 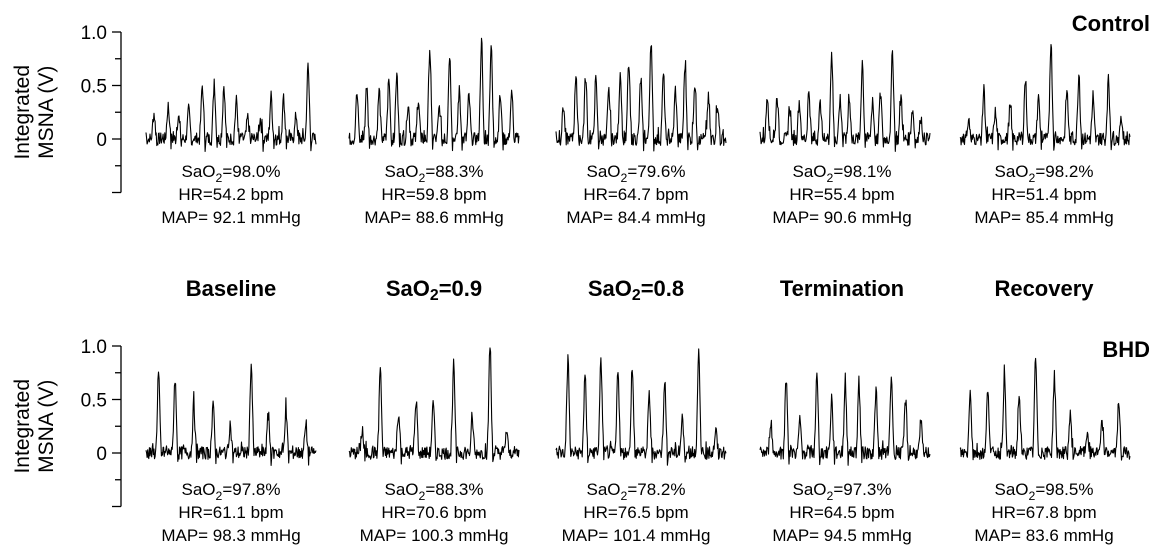 What do you see at coordinates (635, 217) in the screenshot?
I see `map-value: MAP= 84.4 mmHg` at bounding box center [635, 217].